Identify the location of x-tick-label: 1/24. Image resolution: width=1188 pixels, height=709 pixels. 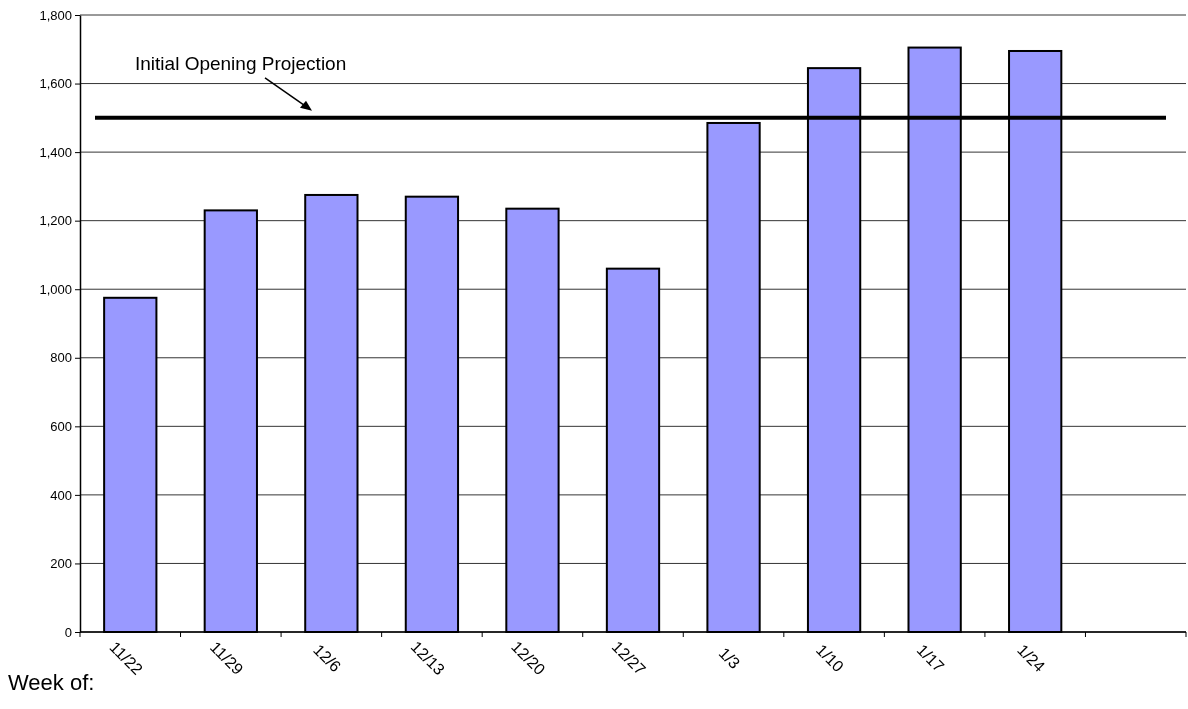
(1031, 658).